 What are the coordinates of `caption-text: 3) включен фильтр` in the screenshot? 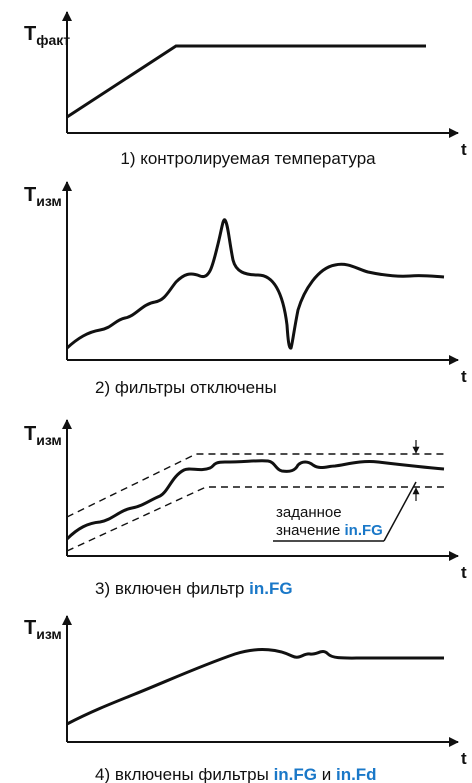 It's located at (172, 588).